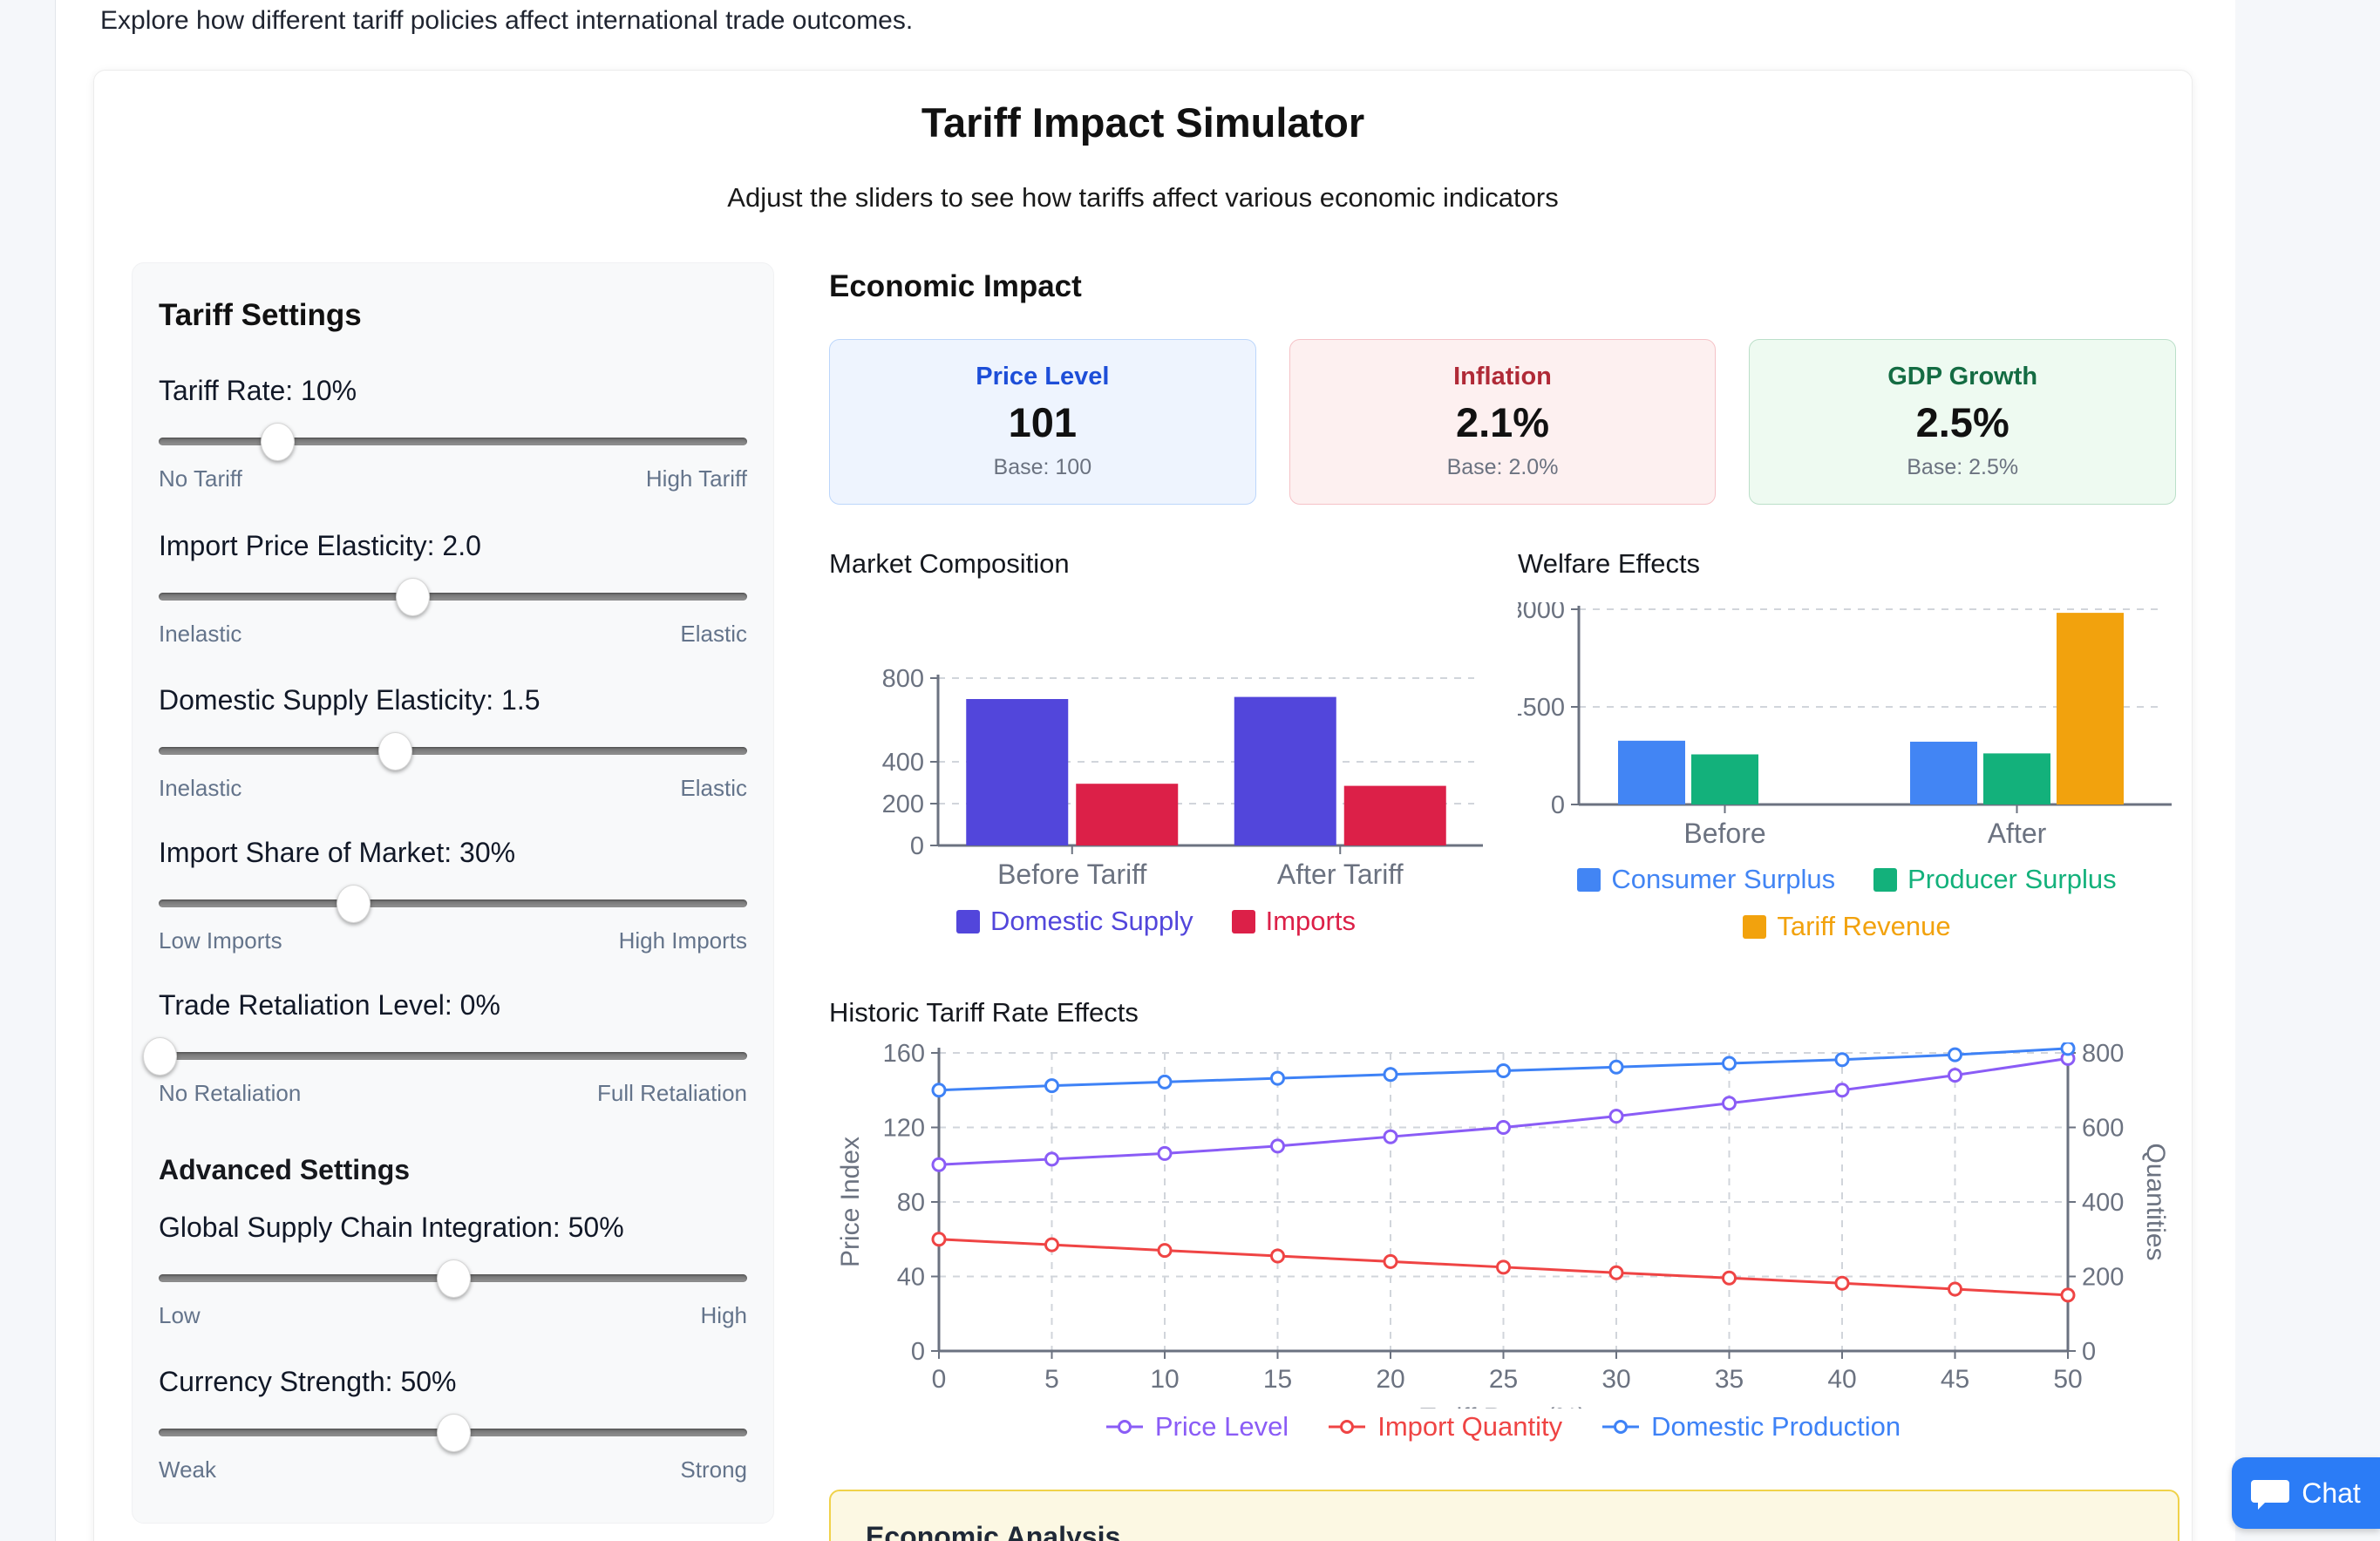 This screenshot has width=2380, height=1541. Describe the element at coordinates (453, 940) in the screenshot. I see `slider-minmax-import-share: Low Imports High Imports` at that location.